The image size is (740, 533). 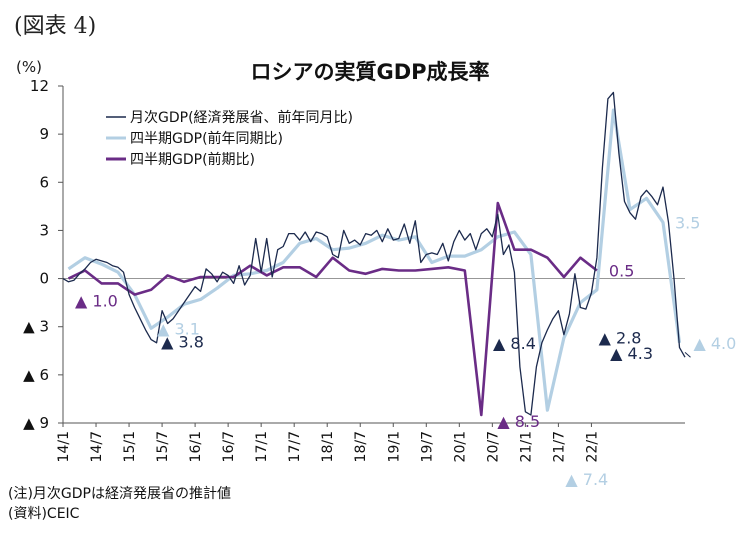 I want to click on x-tick-label: 21/1, so click(x=526, y=446).